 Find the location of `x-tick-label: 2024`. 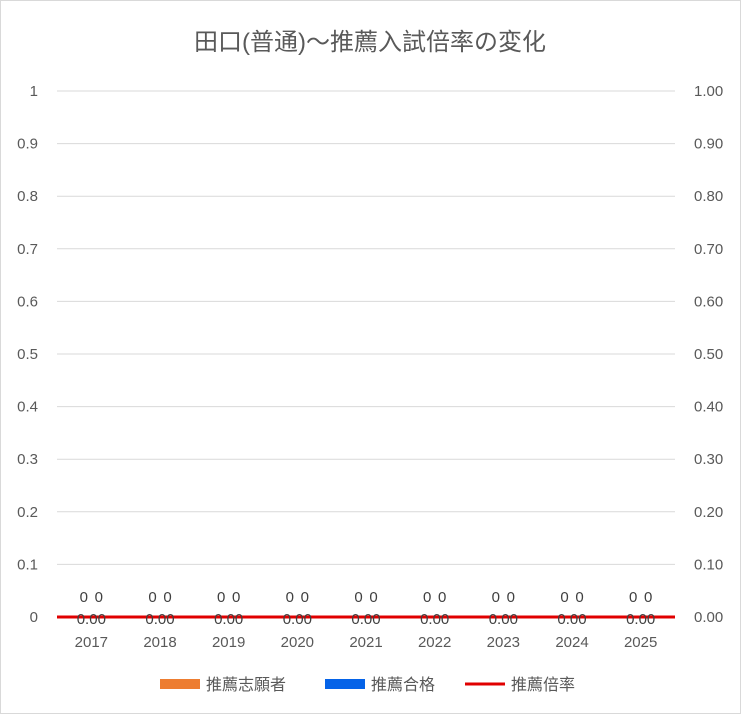

x-tick-label: 2024 is located at coordinates (571, 642).